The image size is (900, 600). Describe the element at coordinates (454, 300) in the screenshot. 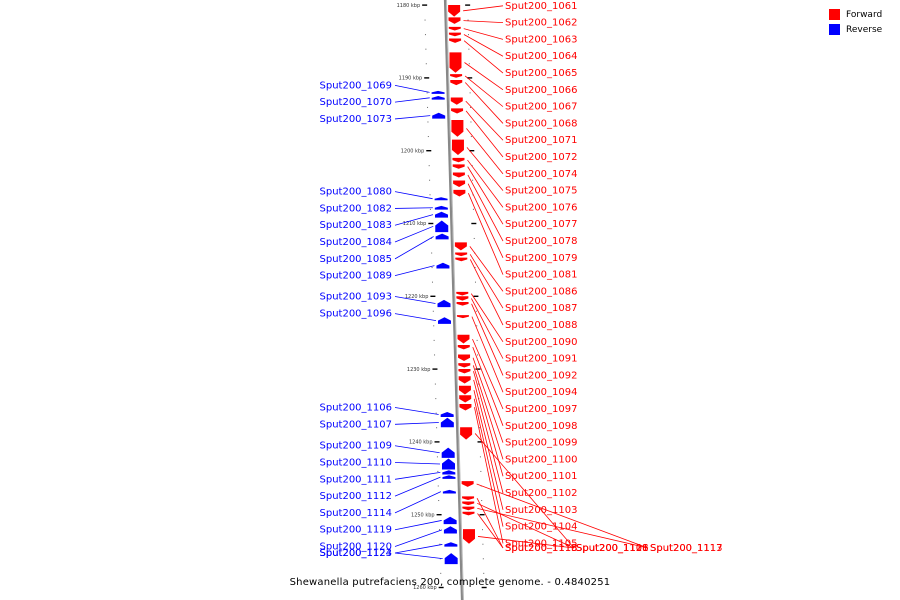

I see `genome-axis-layer` at that location.